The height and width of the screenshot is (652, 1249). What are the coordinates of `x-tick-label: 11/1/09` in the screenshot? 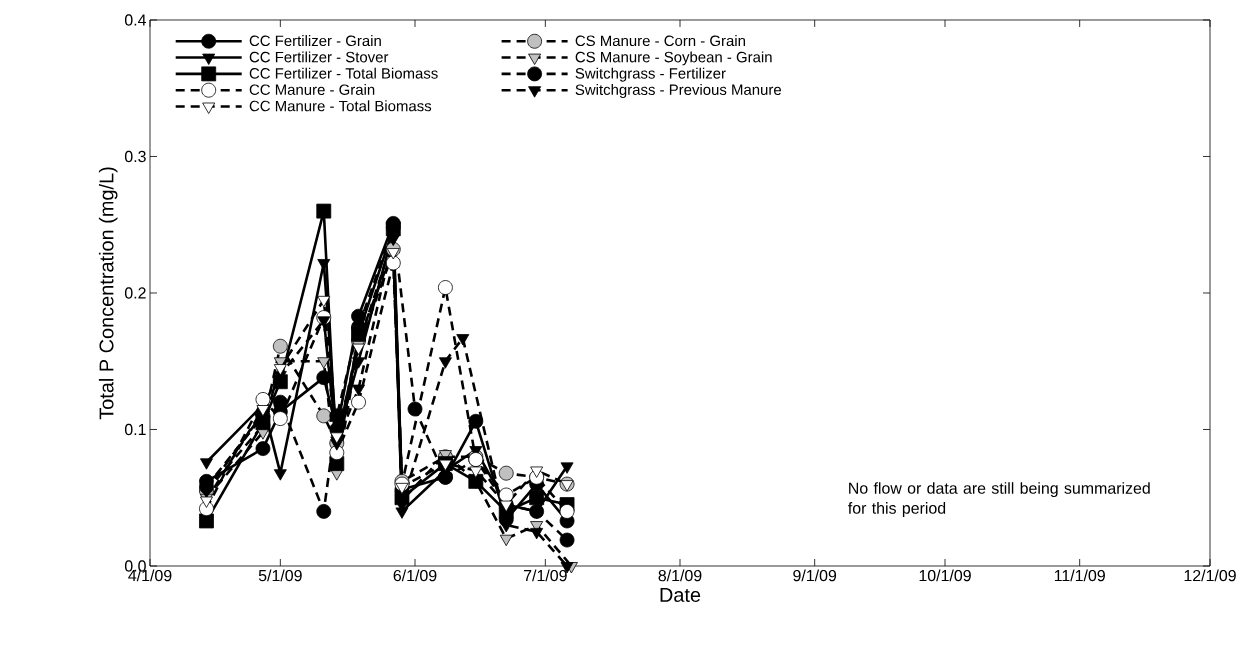 It's located at (1079, 575).